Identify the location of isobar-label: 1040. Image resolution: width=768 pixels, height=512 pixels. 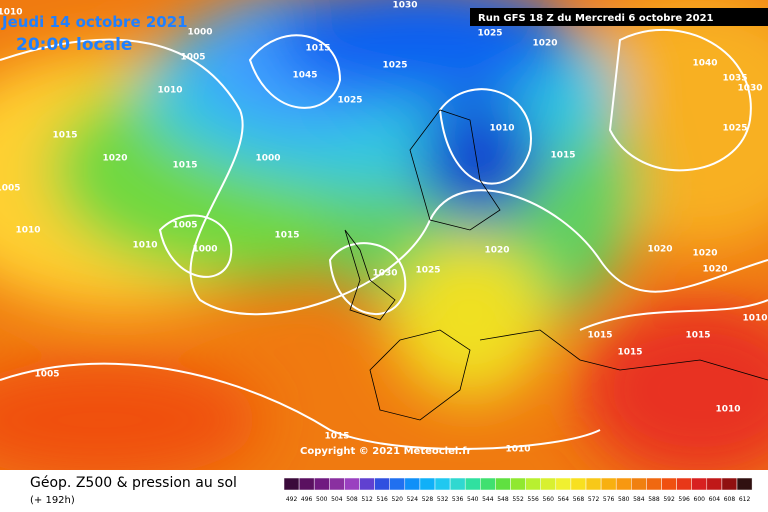
(704, 64).